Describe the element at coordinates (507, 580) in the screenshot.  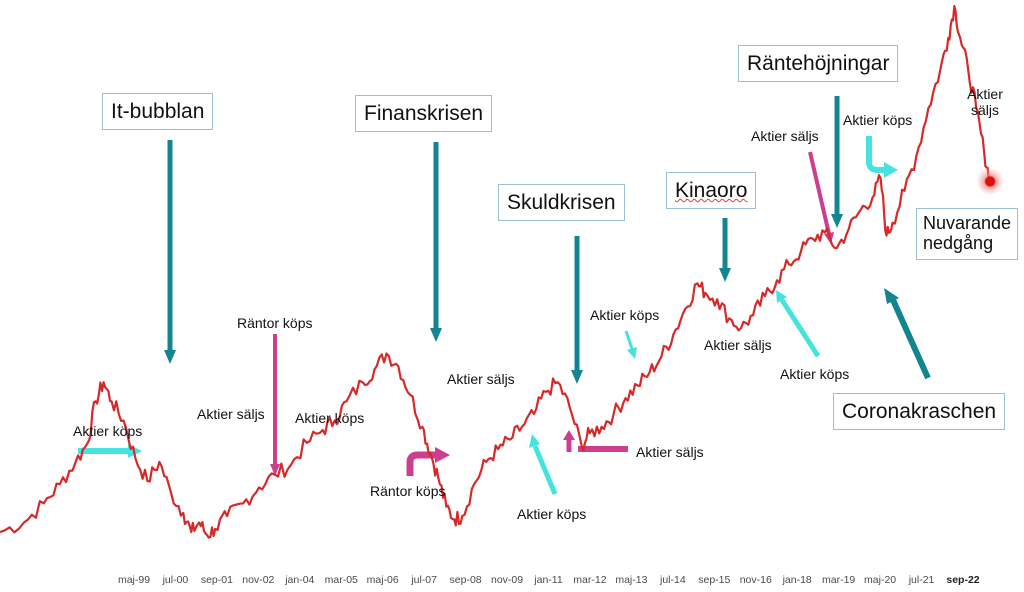
I see `x-tick-label: nov-09` at that location.